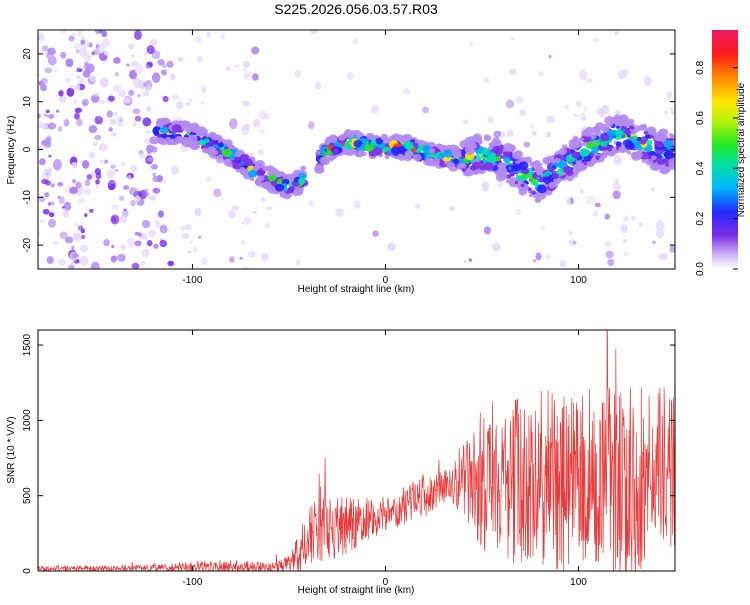 Image resolution: width=750 pixels, height=605 pixels. Describe the element at coordinates (356, 9) in the screenshot. I see `figure-title: S225.2026.056.03.57.R03` at that location.